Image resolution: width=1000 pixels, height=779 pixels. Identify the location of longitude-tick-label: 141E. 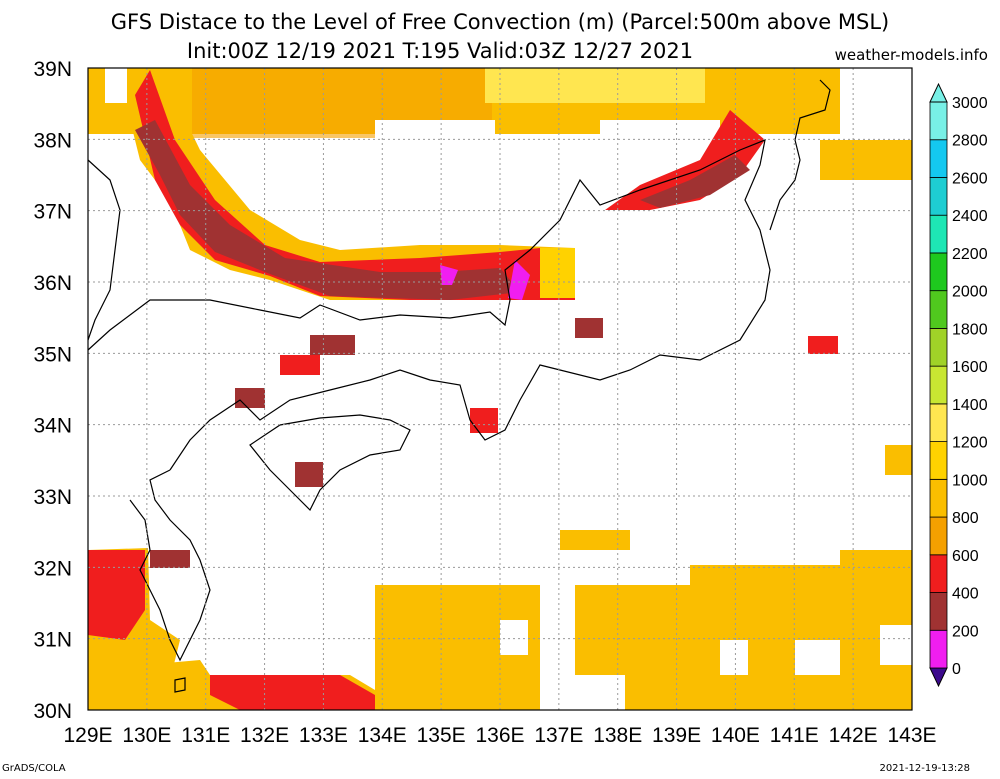
(794, 735).